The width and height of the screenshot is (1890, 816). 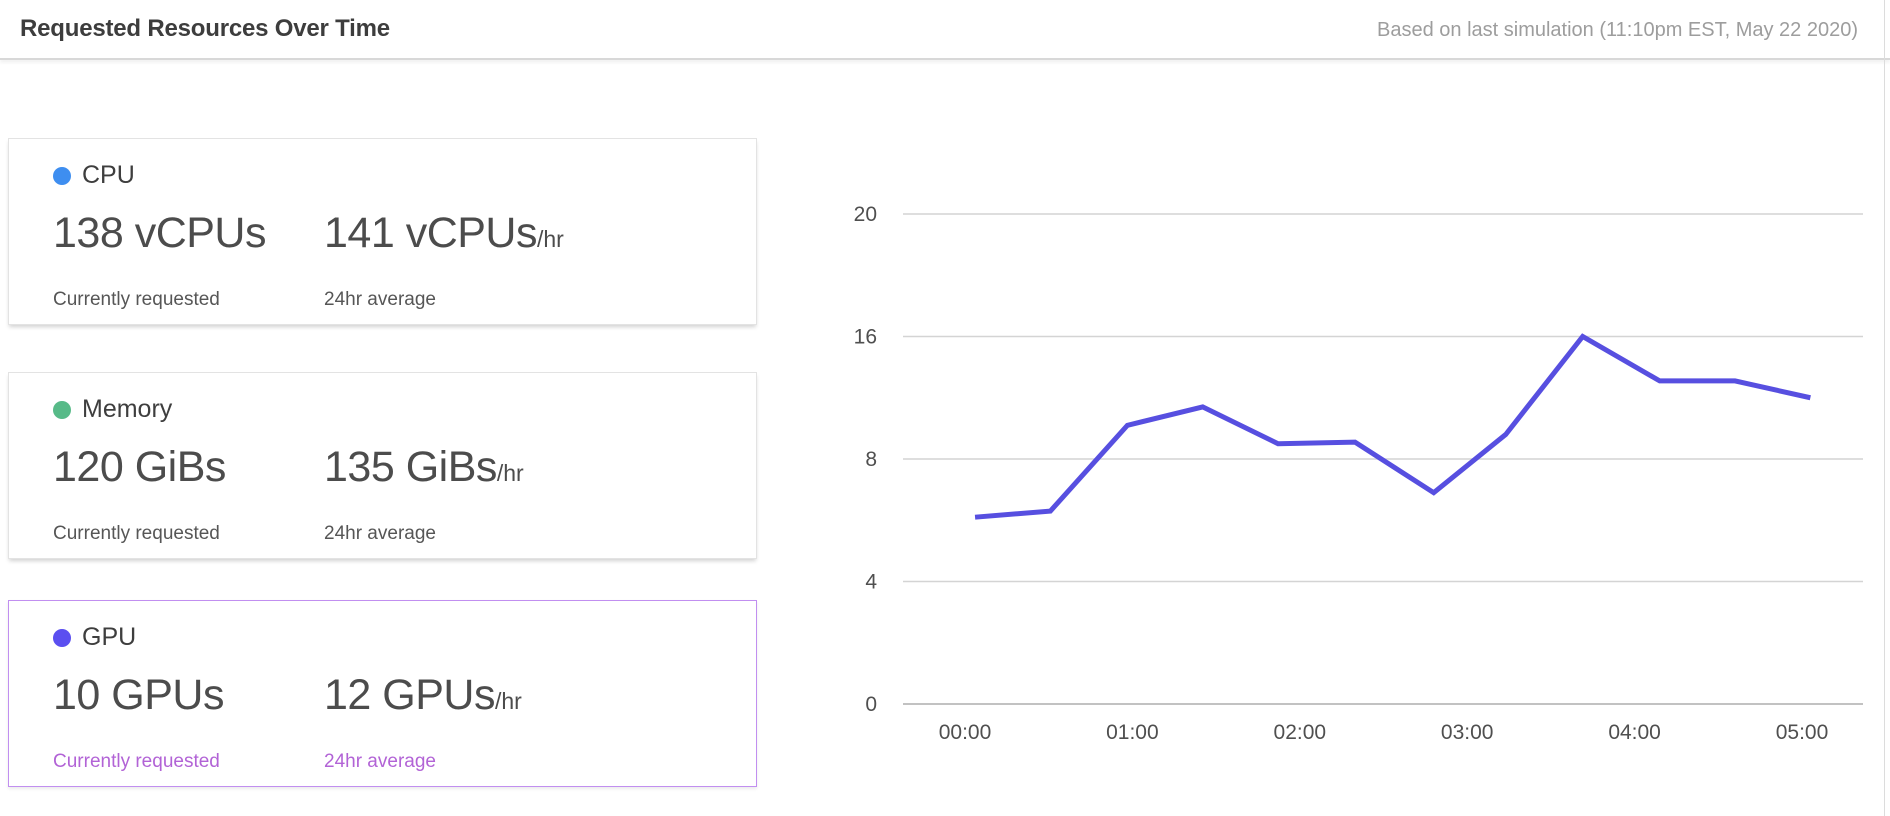 What do you see at coordinates (127, 409) in the screenshot?
I see `memory-card-label: Memory` at bounding box center [127, 409].